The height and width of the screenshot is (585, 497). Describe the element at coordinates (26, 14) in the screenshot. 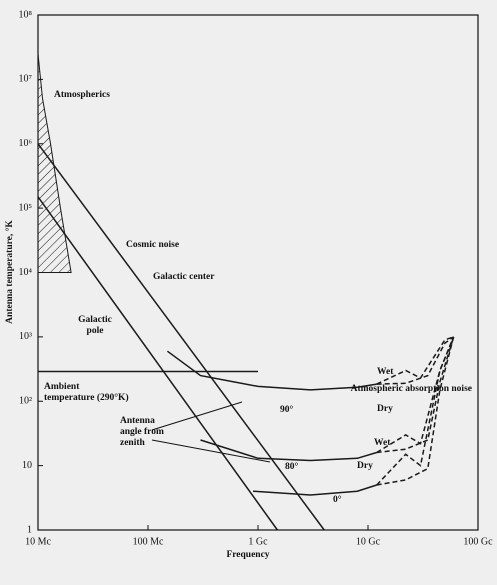

I see `y-tick-label: 10⁸` at that location.